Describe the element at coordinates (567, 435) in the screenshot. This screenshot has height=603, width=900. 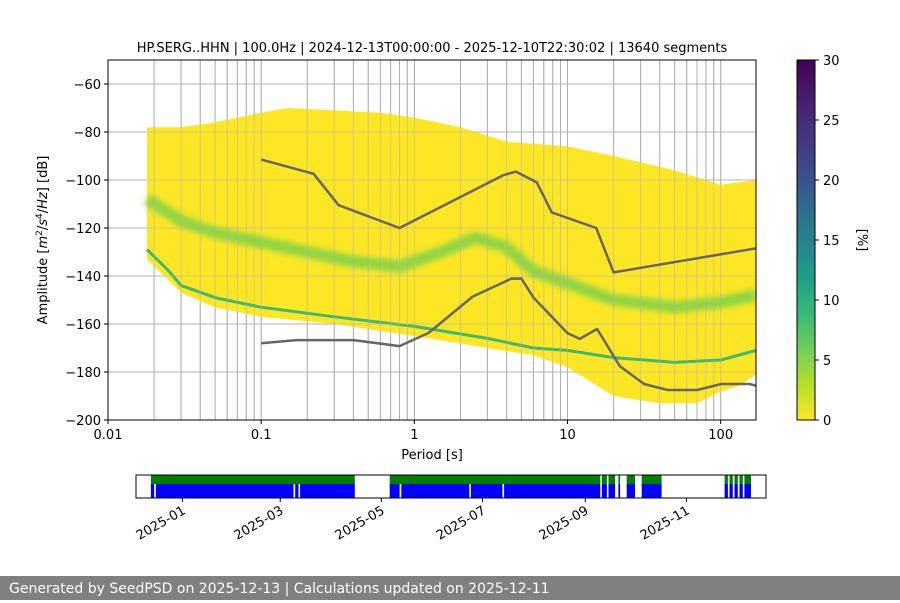
I see `x-tick-label: 10` at that location.